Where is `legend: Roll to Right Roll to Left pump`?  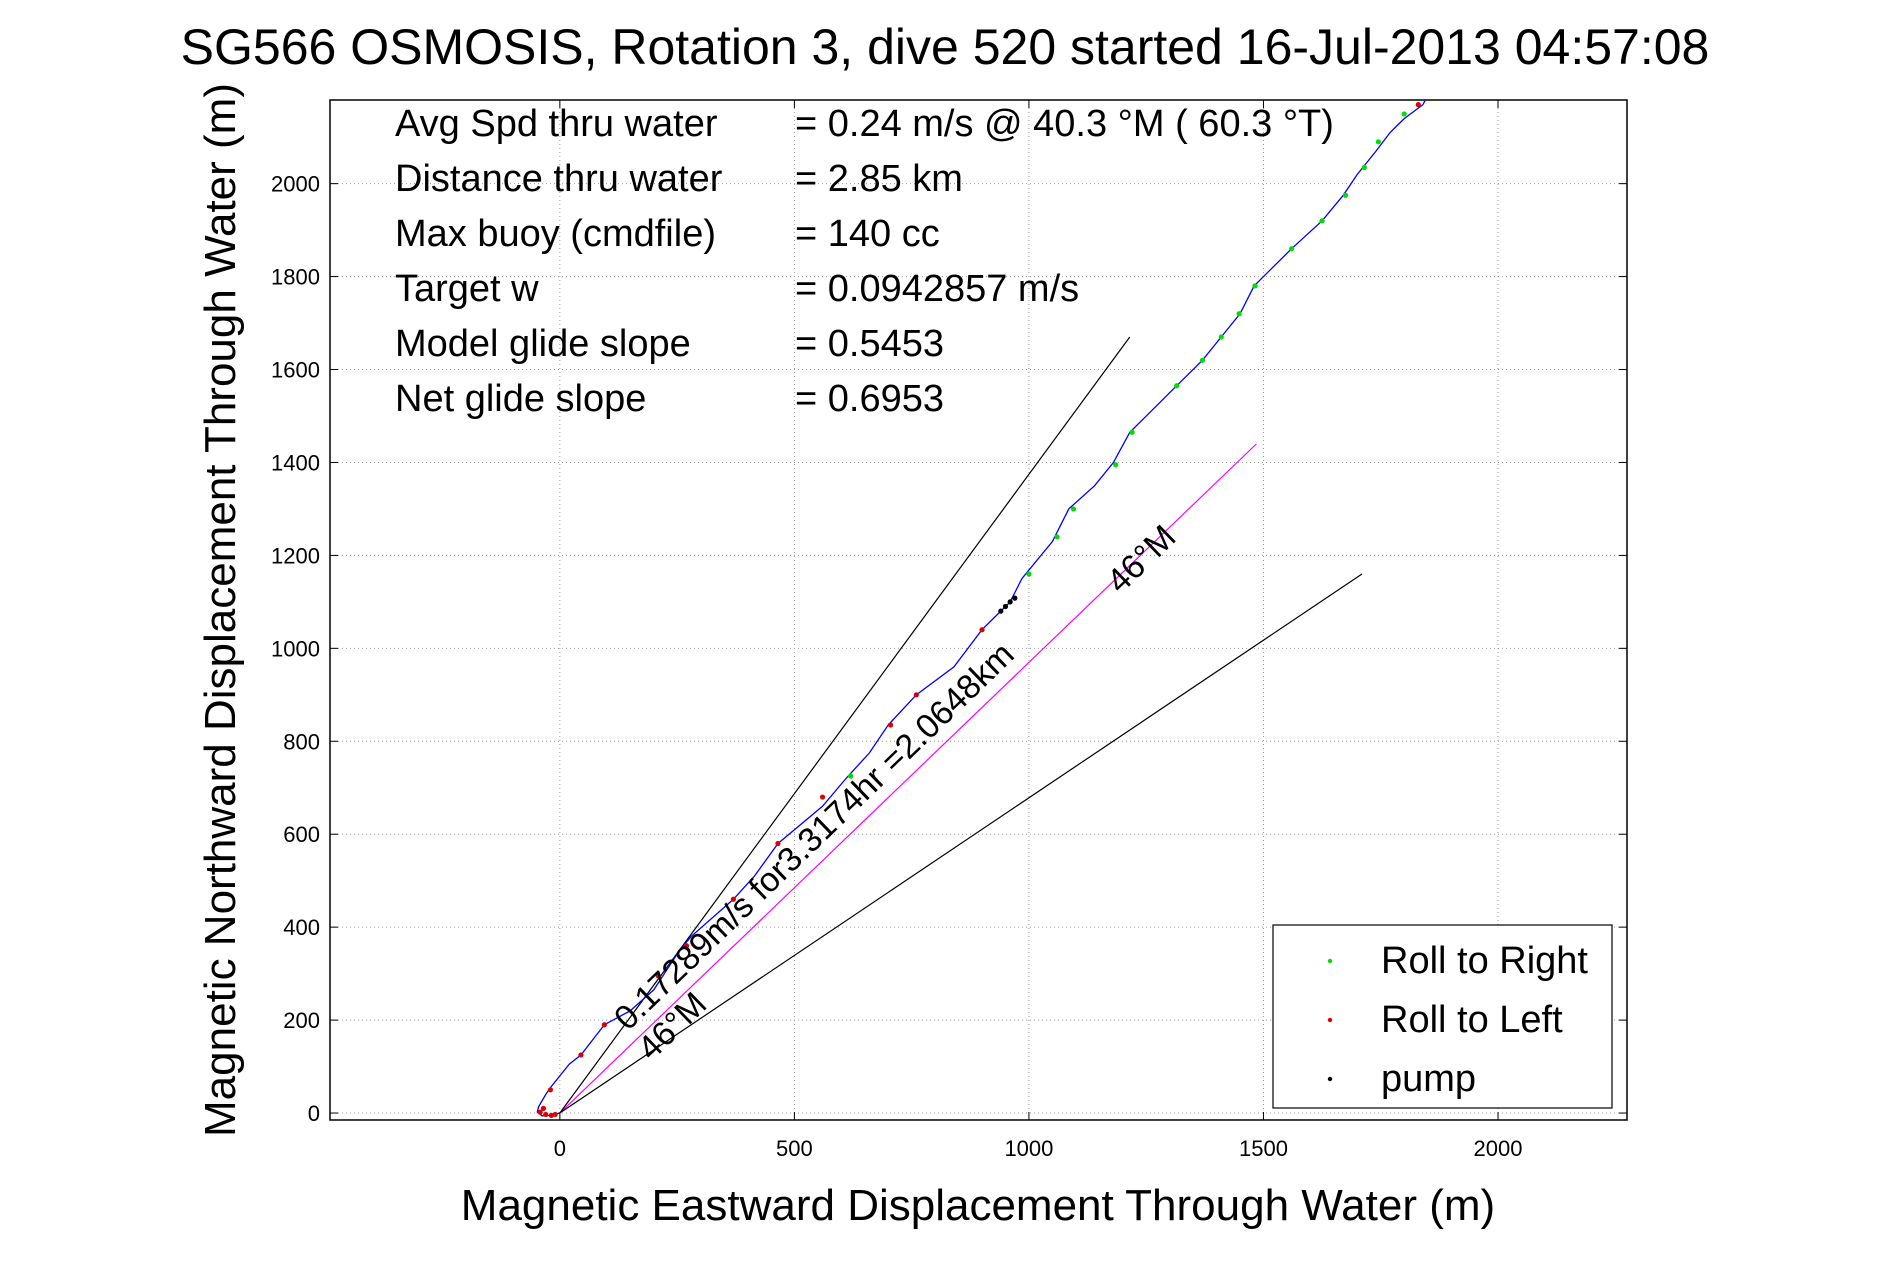
legend: Roll to Right Roll to Left pump is located at coordinates (1442, 1016).